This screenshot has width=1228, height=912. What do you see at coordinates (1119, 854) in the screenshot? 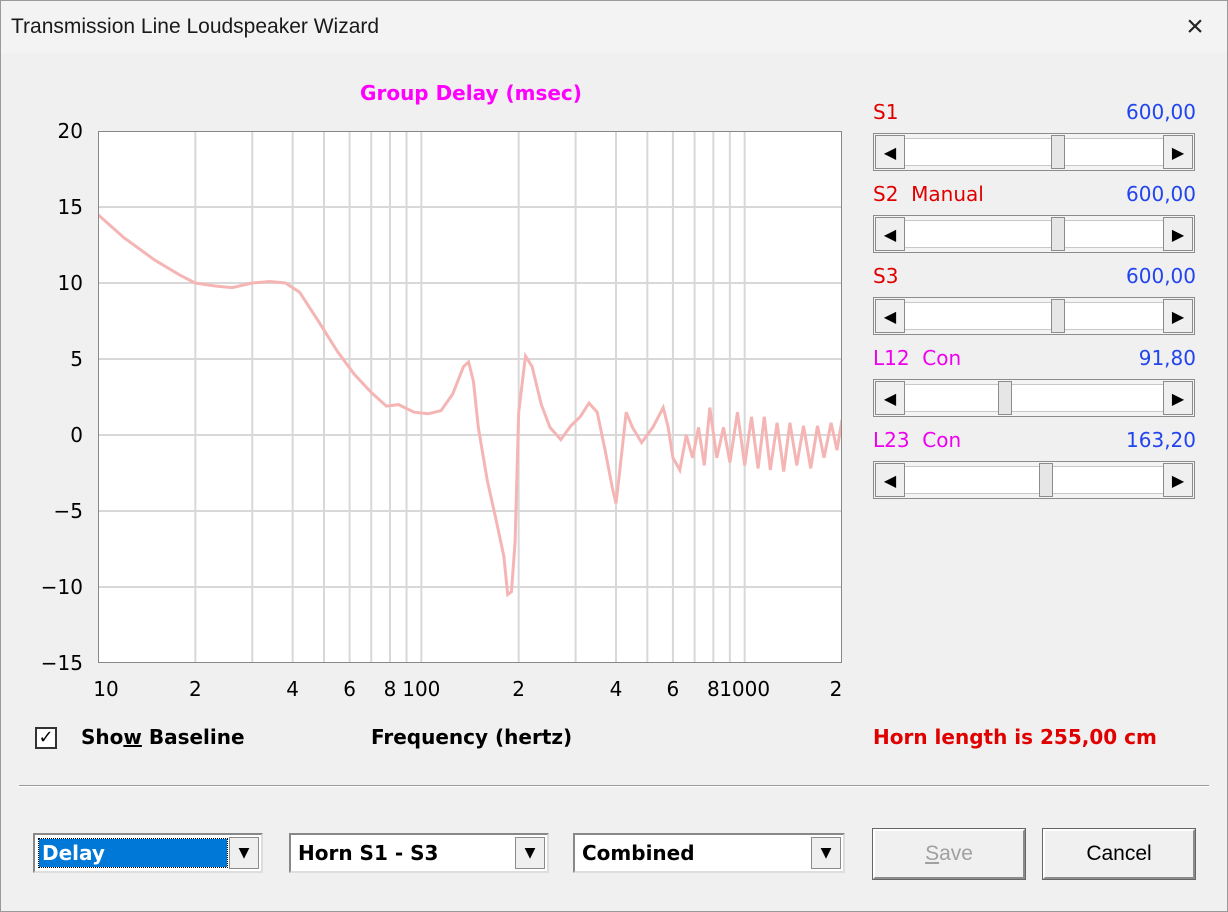
I see `cancel-button: Cancel` at bounding box center [1119, 854].